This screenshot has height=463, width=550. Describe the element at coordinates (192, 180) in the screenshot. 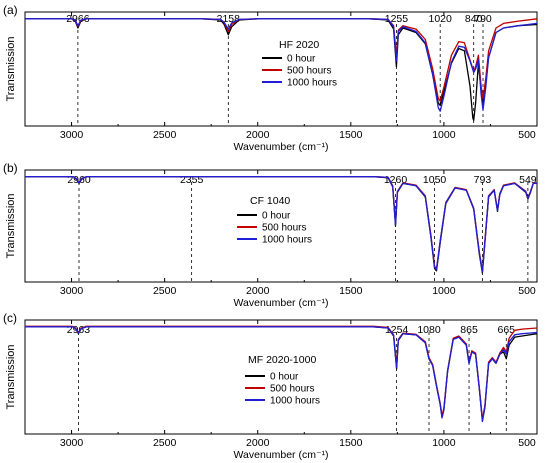

I see `peak-label: 2355` at that location.